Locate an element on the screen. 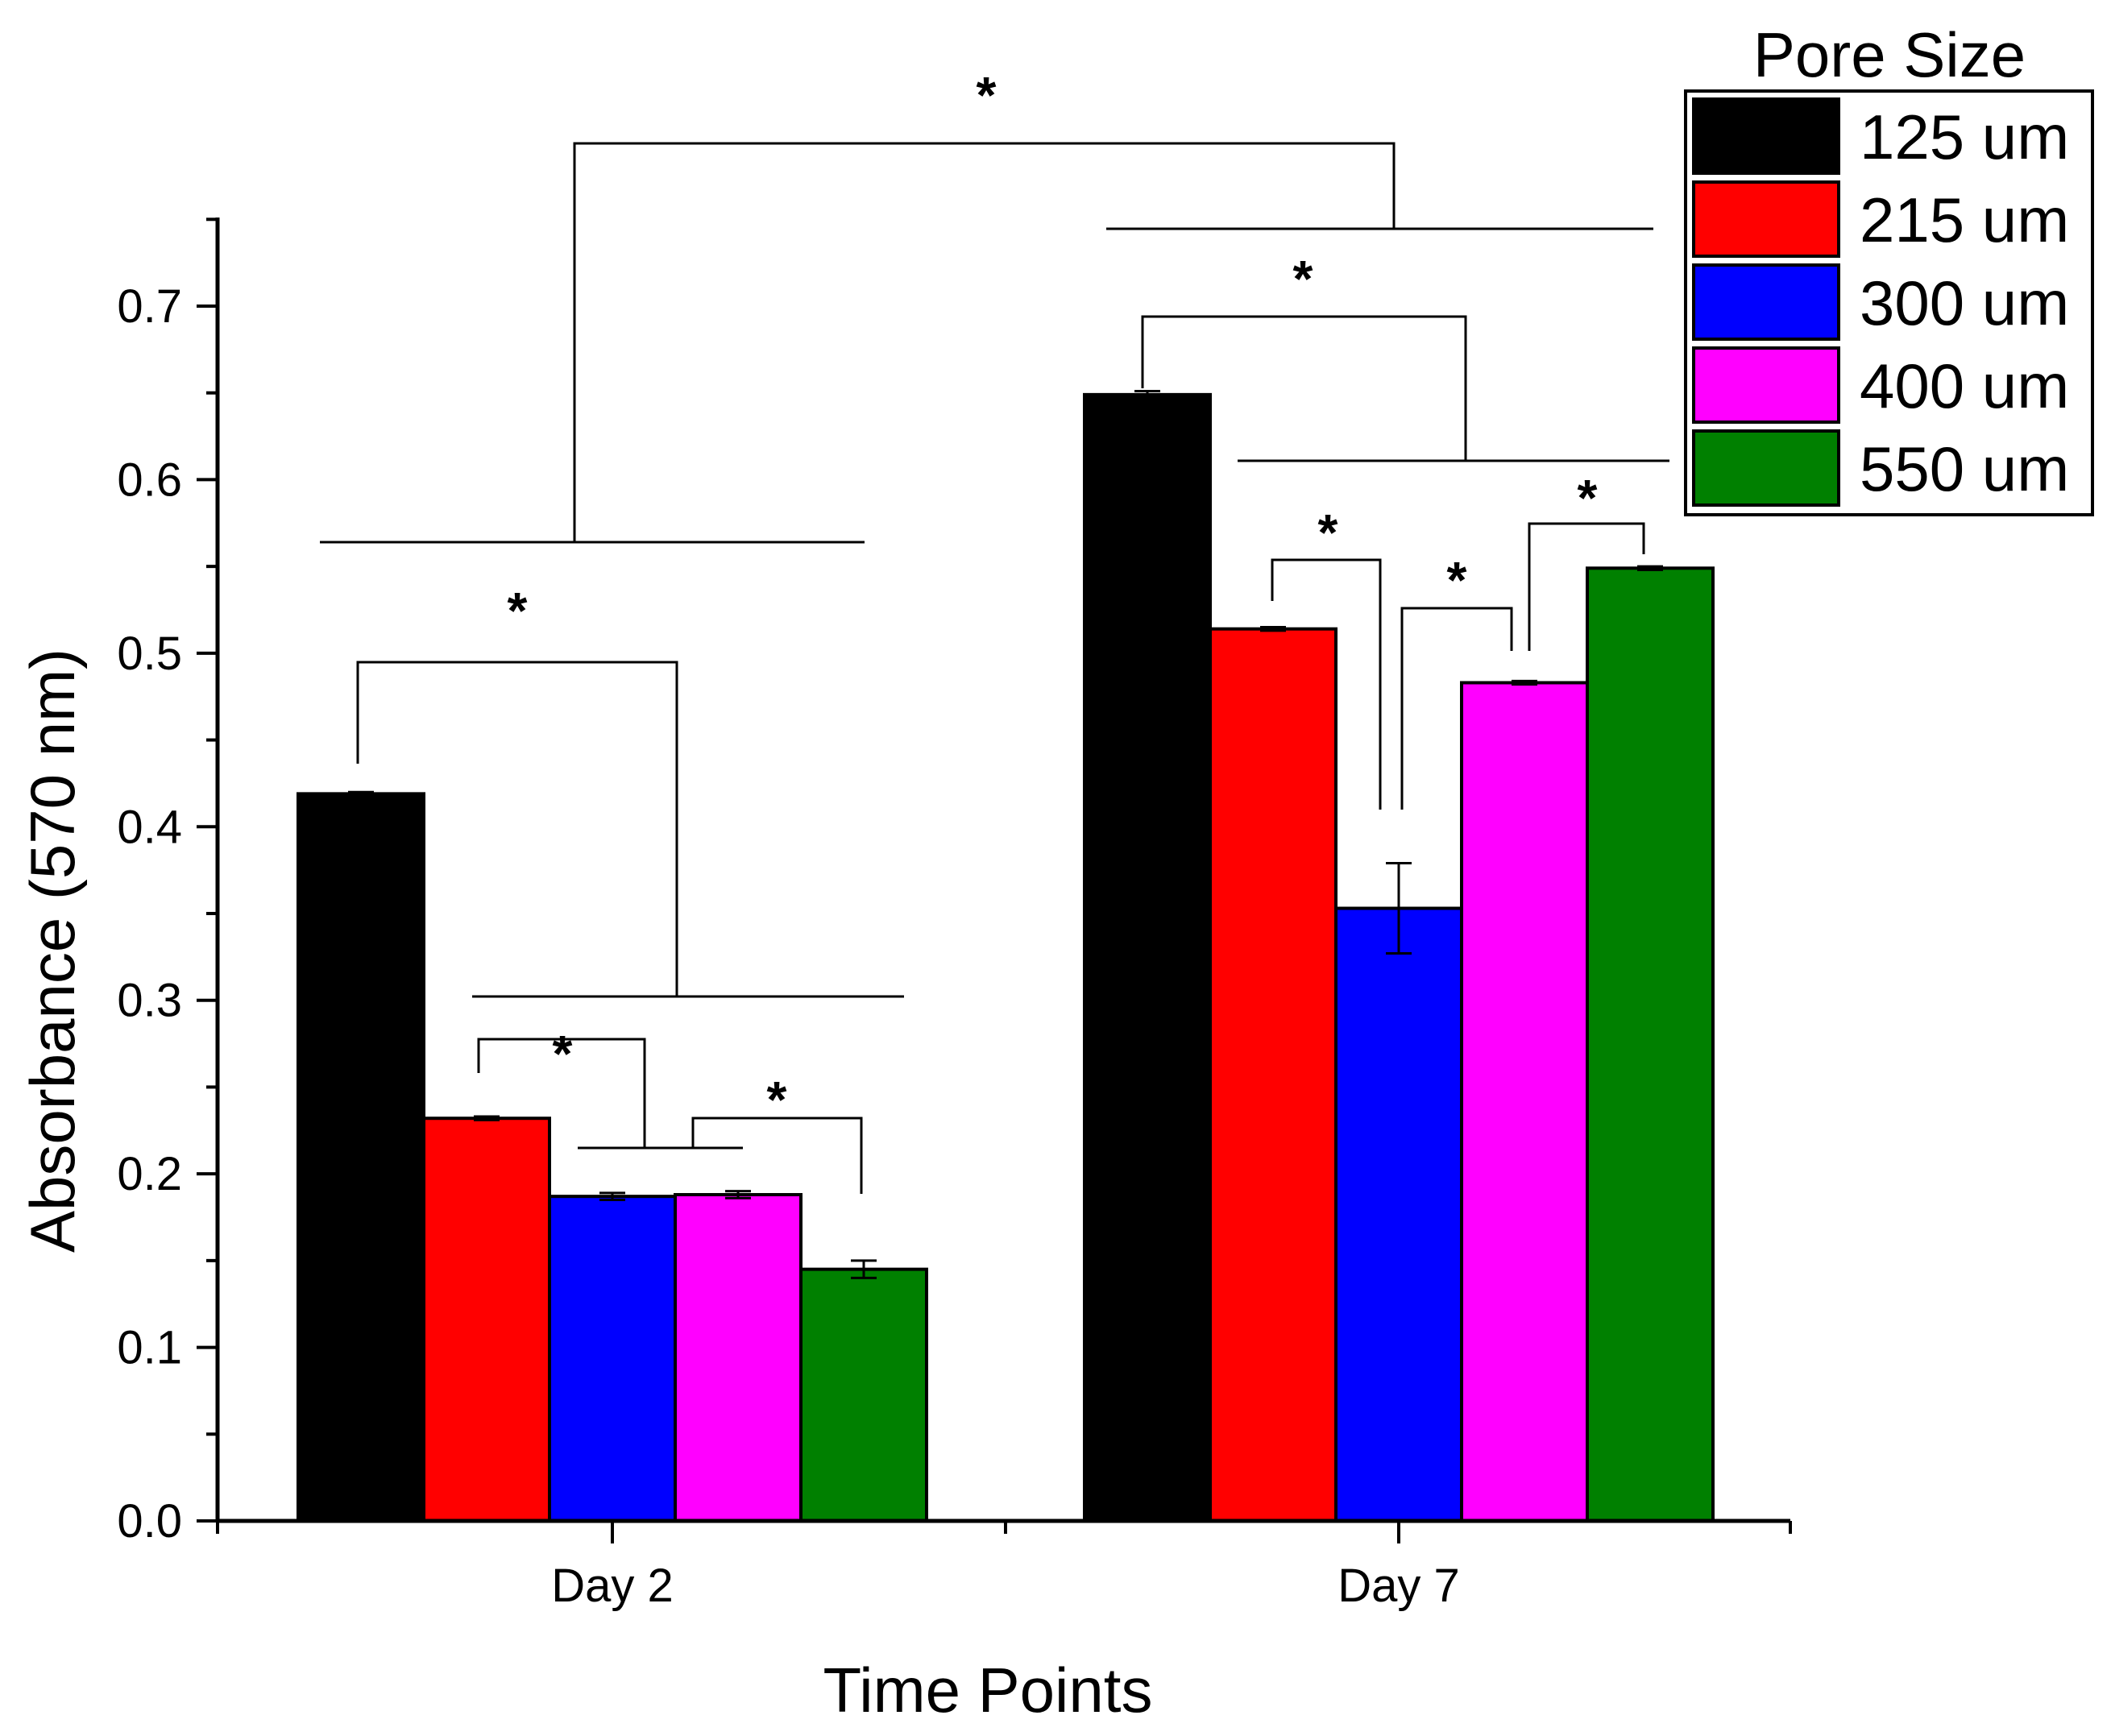 The height and width of the screenshot is (1736, 2111). bar-day7-550um is located at coordinates (1650, 1044).